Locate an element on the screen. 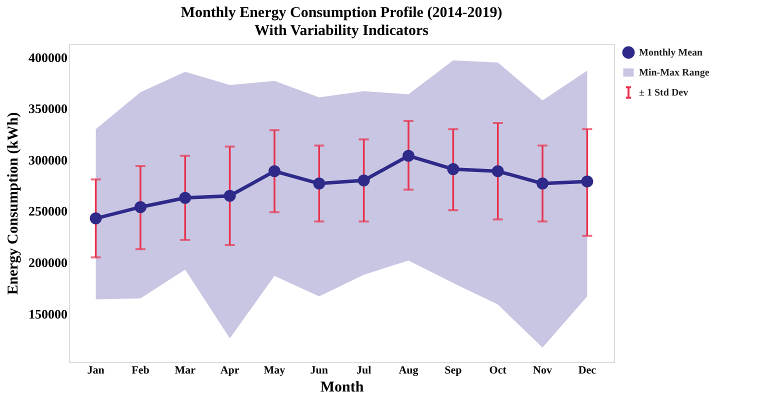  x-tick-label: Dec is located at coordinates (587, 370).